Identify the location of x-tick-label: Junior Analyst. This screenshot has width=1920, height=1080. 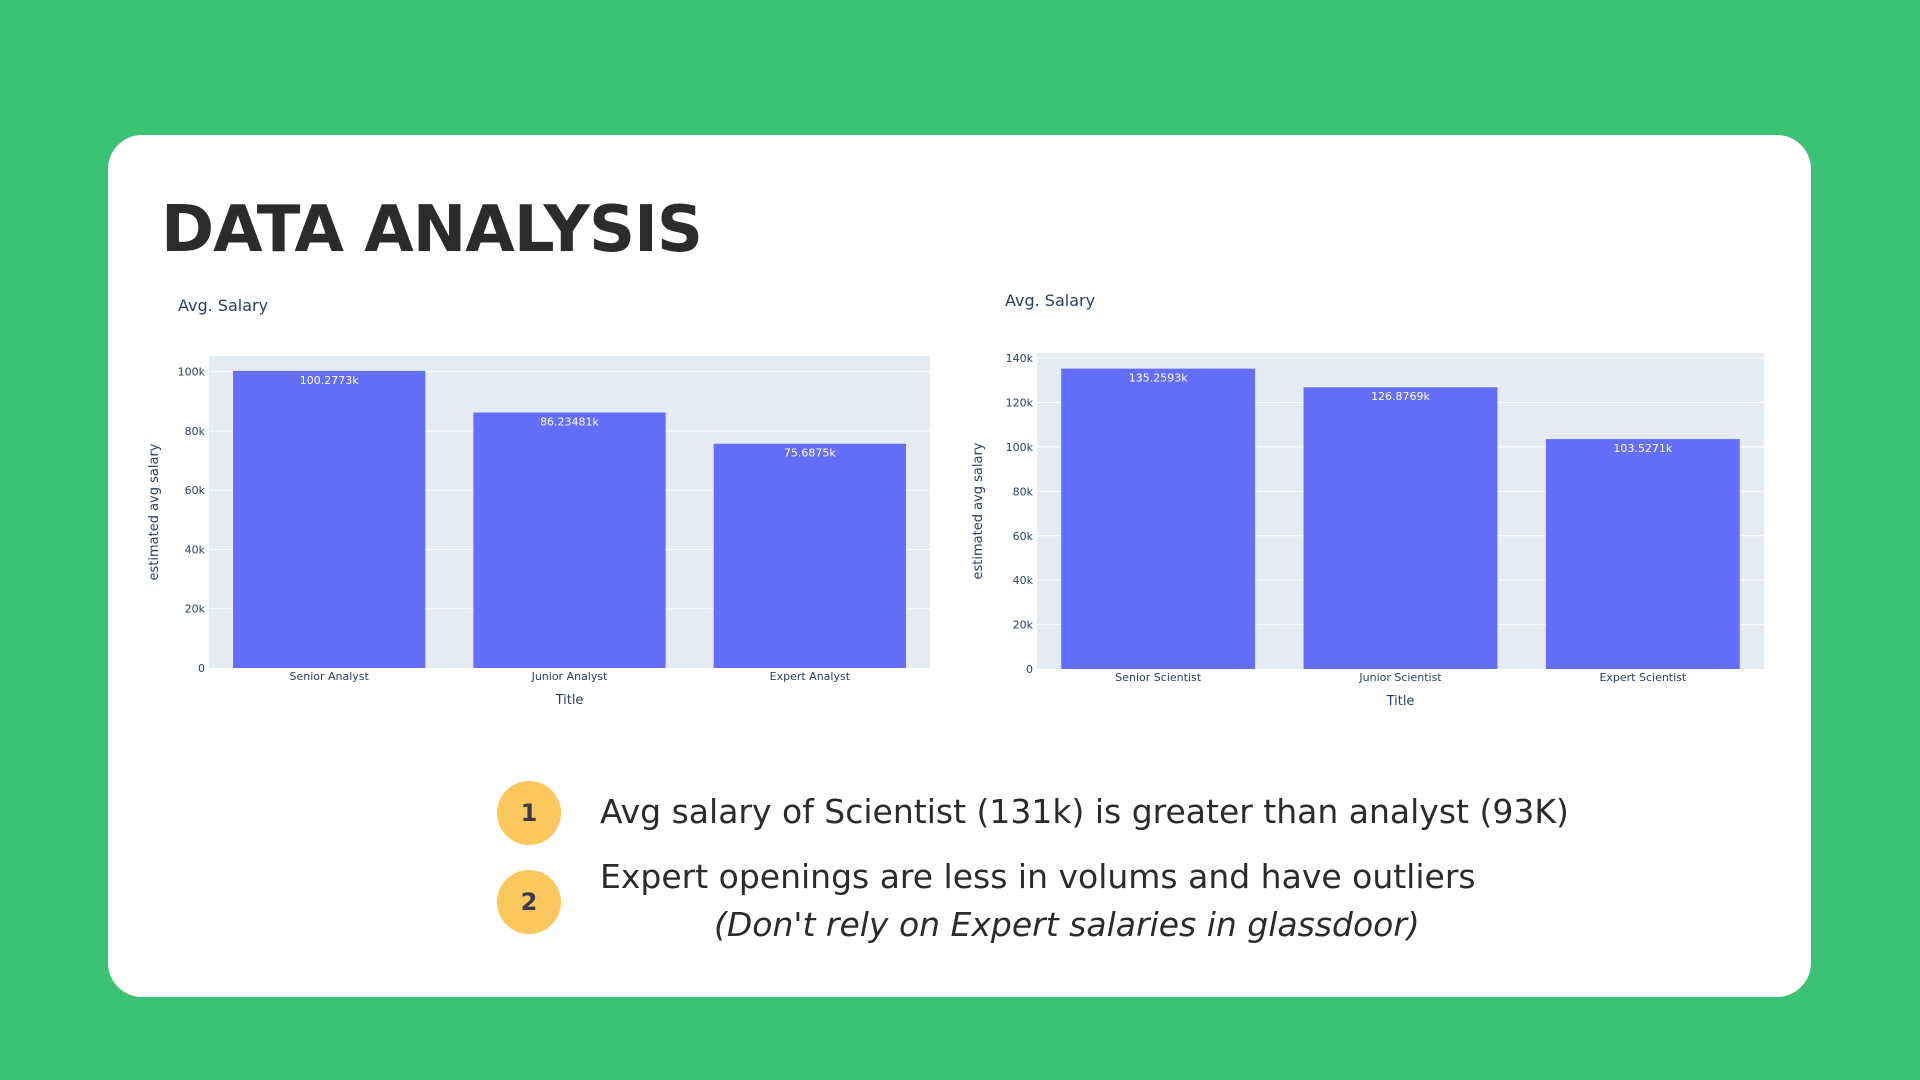
(570, 676).